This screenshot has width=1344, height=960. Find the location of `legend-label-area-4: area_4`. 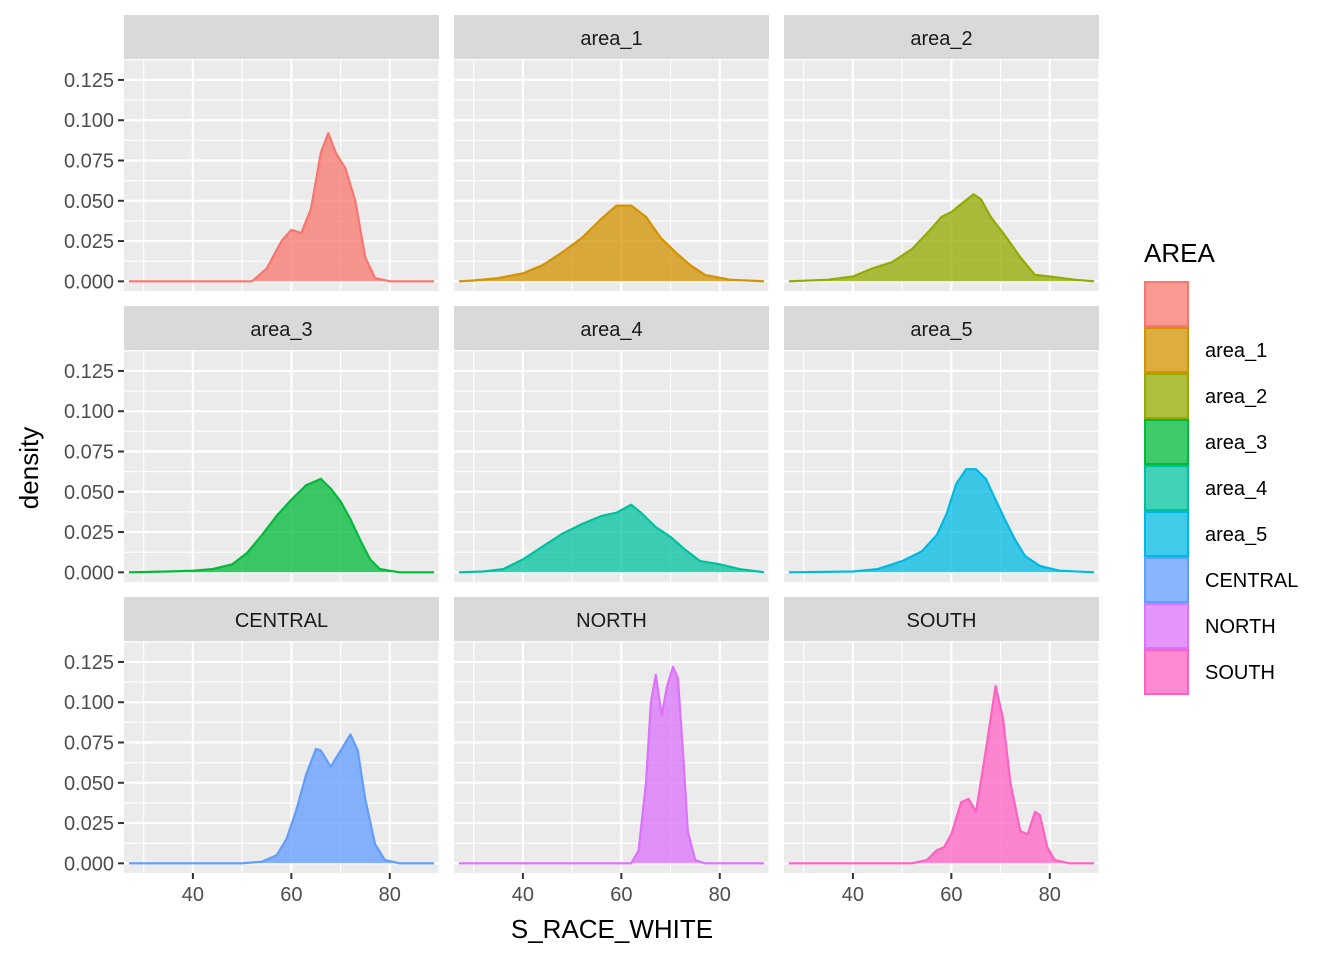

legend-label-area-4: area_4 is located at coordinates (1236, 489).